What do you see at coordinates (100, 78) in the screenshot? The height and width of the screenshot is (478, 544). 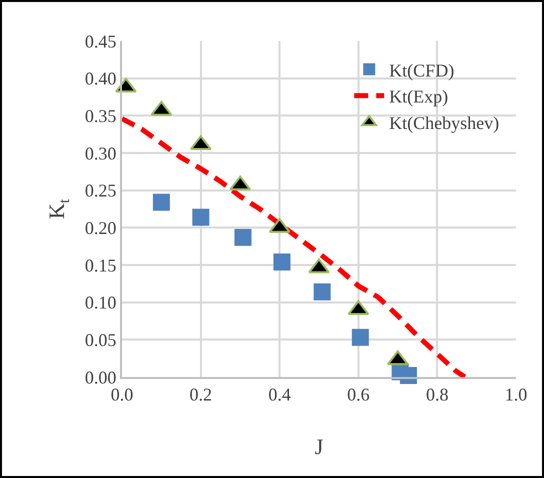 I see `y-tick-label: 0.40` at bounding box center [100, 78].